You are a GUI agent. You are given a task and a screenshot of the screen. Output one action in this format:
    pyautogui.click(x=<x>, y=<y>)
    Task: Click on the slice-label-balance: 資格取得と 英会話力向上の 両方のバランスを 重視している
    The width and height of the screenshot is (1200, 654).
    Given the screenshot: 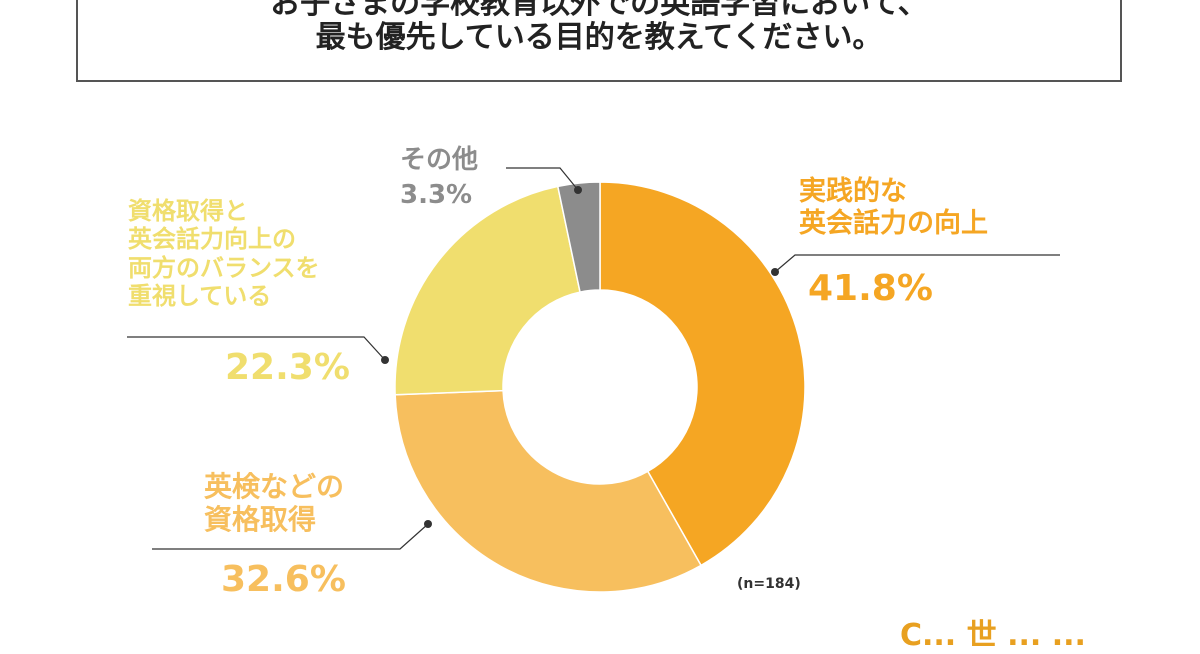 What is the action you would take?
    pyautogui.click(x=224, y=253)
    